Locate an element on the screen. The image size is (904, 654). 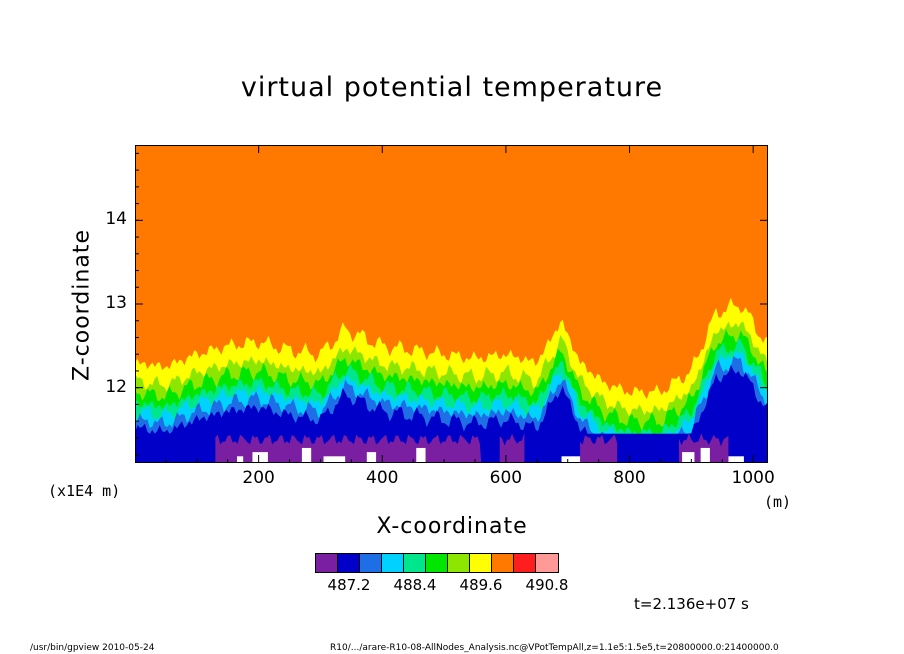
y-axis-unit: (x1E4 m) is located at coordinates (84, 491).